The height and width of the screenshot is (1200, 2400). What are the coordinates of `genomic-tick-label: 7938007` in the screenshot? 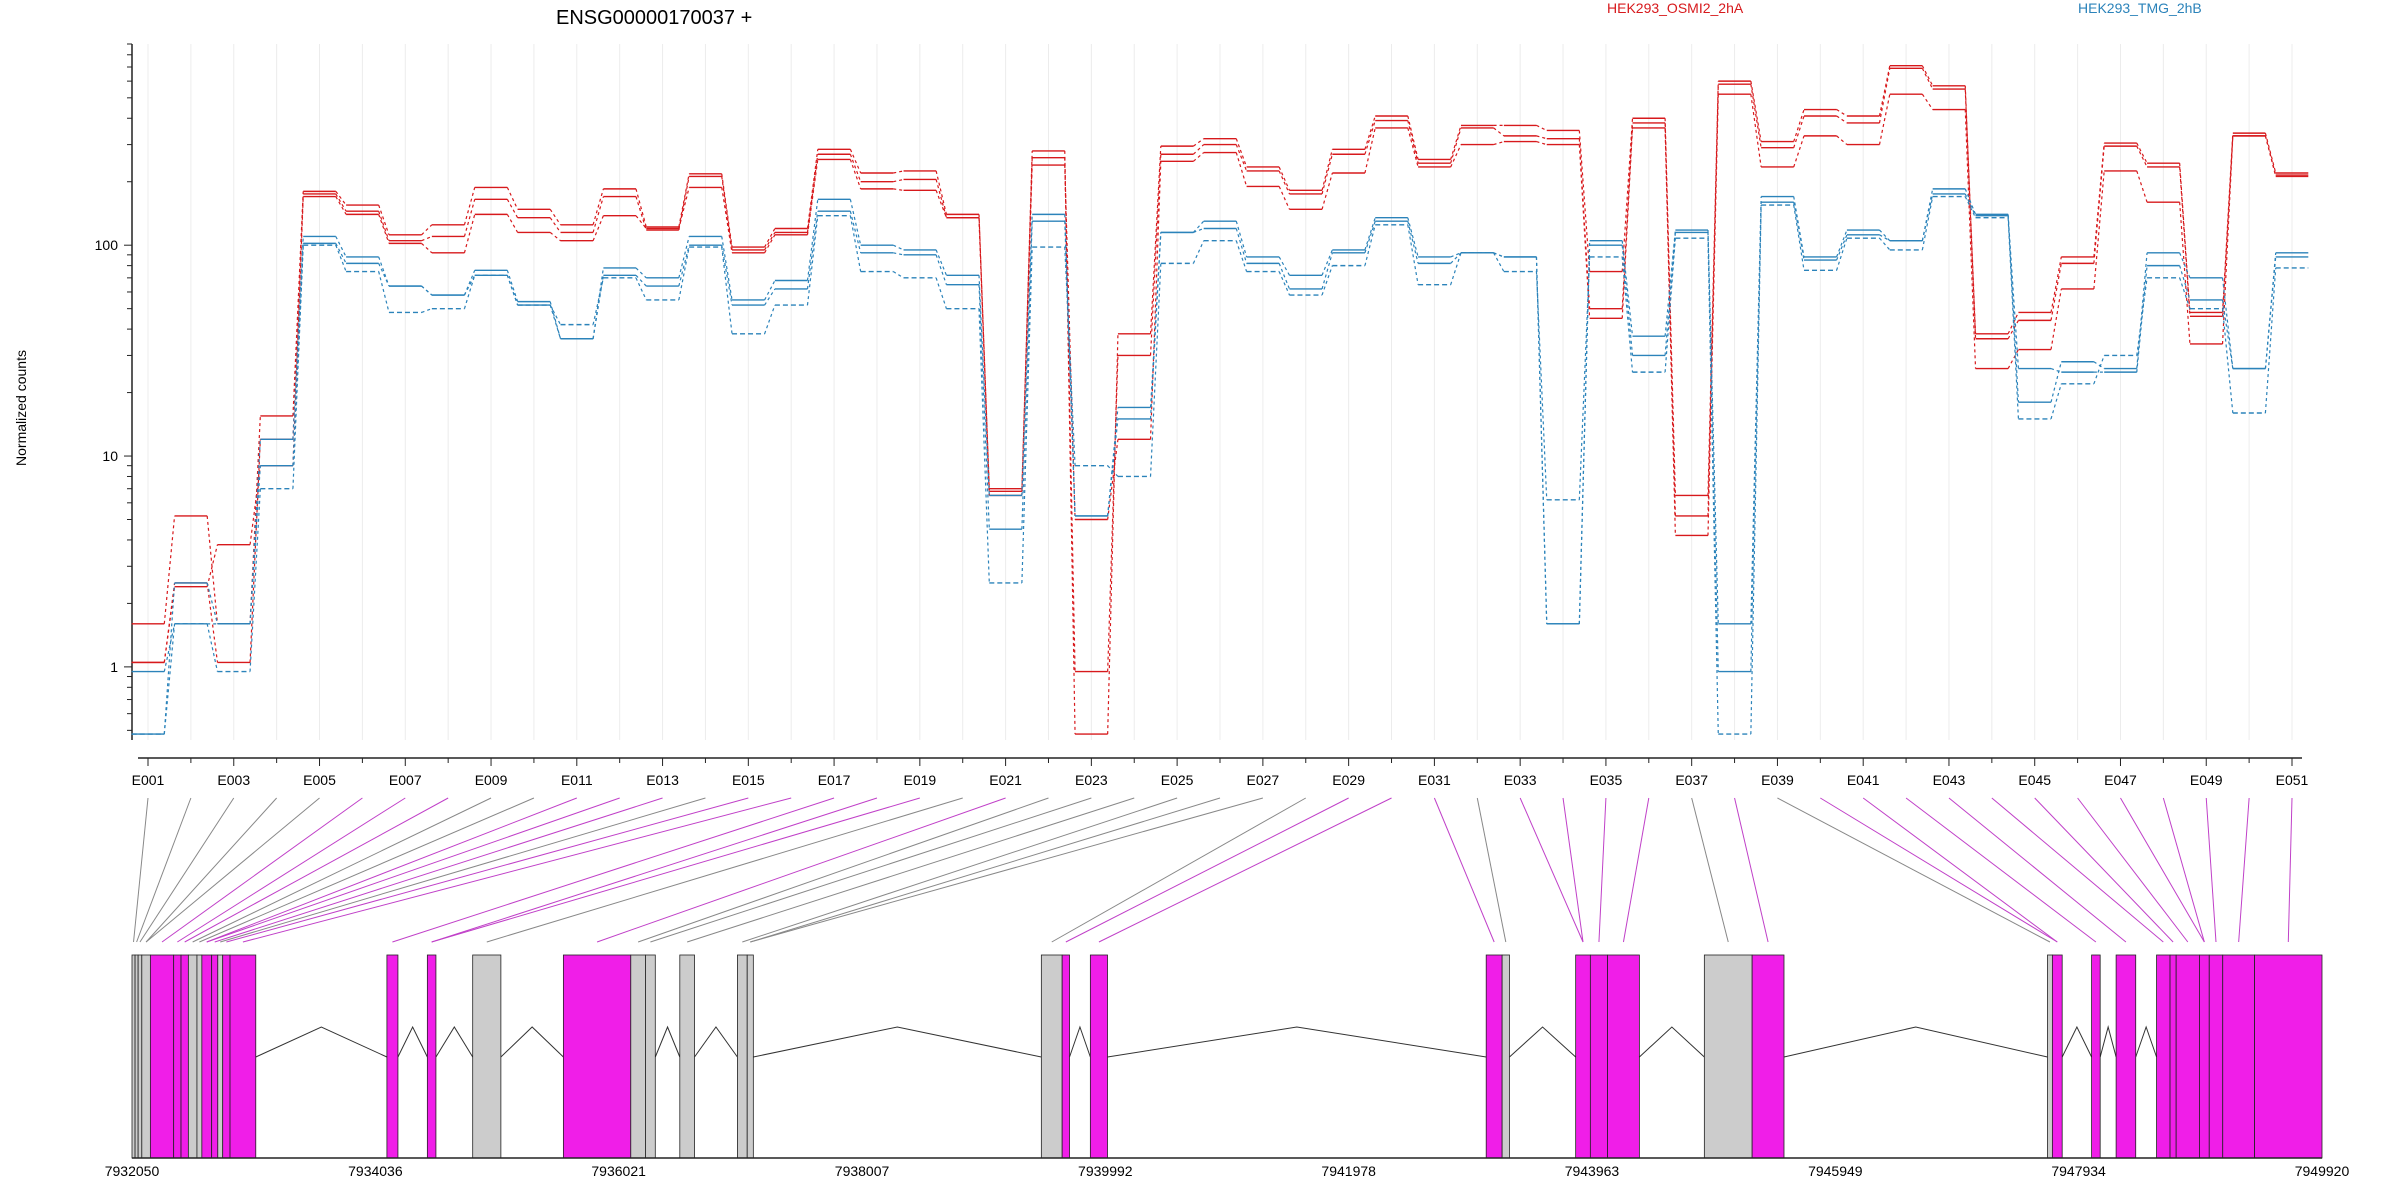 It's located at (862, 1171).